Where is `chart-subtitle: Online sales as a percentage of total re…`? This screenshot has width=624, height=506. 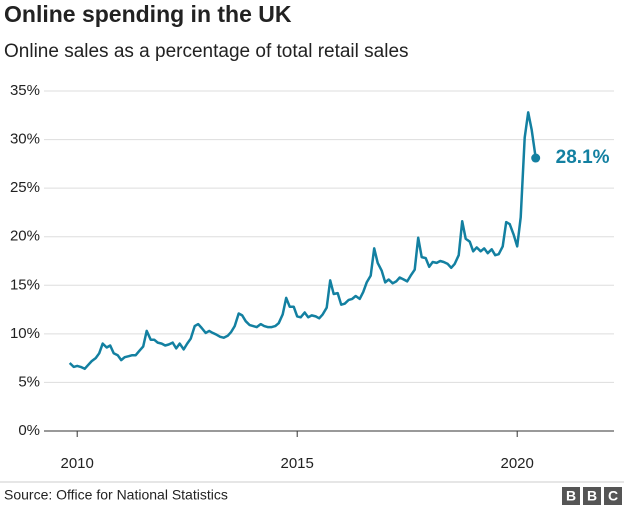 chart-subtitle: Online sales as a percentage of total re… is located at coordinates (206, 51).